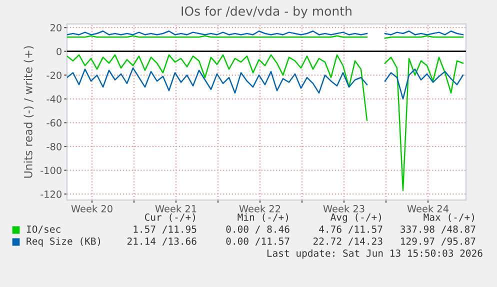 Image resolution: width=497 pixels, height=287 pixels. What do you see at coordinates (347, 241) in the screenshot?
I see `text: 22.72 /14.23` at bounding box center [347, 241].